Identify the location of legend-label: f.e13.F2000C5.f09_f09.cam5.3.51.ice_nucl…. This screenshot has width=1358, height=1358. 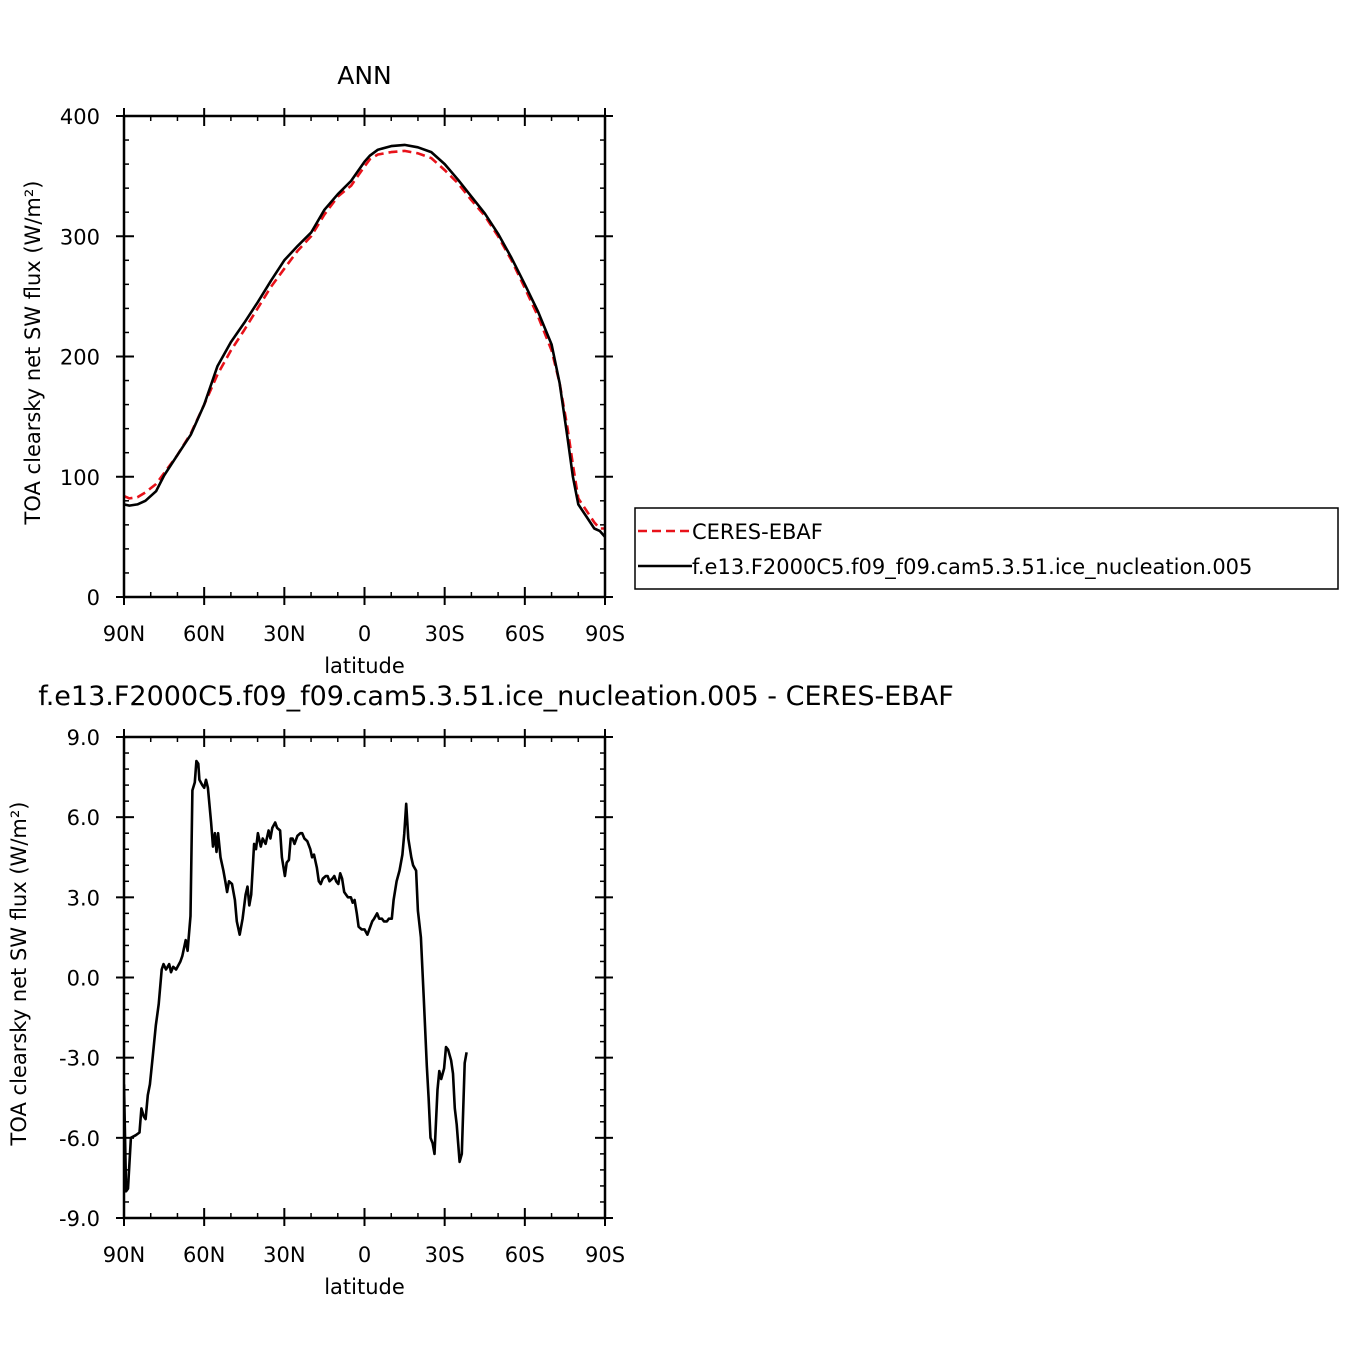
(972, 567).